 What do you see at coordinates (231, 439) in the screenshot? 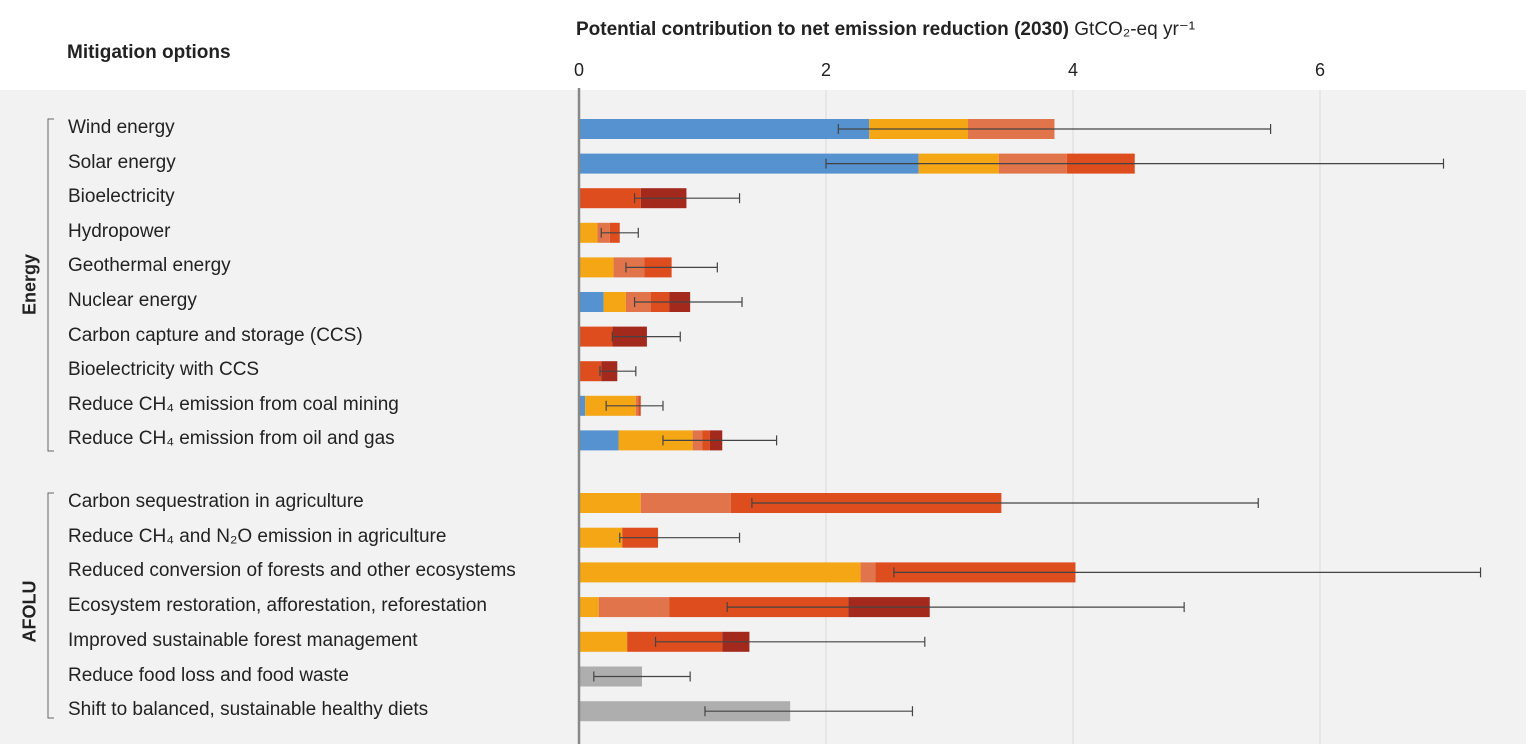
I see `row-label-9: Reduce CH₄ emission from oil and gas` at bounding box center [231, 439].